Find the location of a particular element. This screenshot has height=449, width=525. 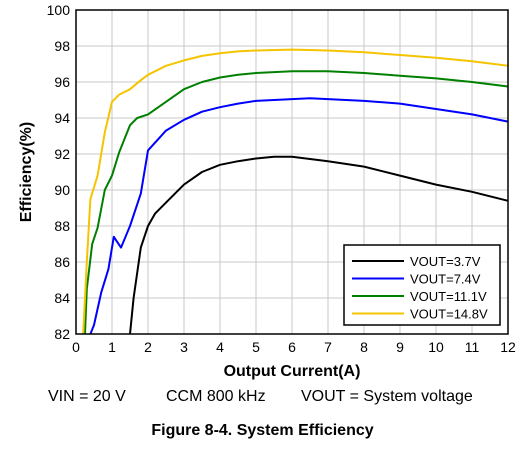

x-tick-label: 12 is located at coordinates (508, 347).